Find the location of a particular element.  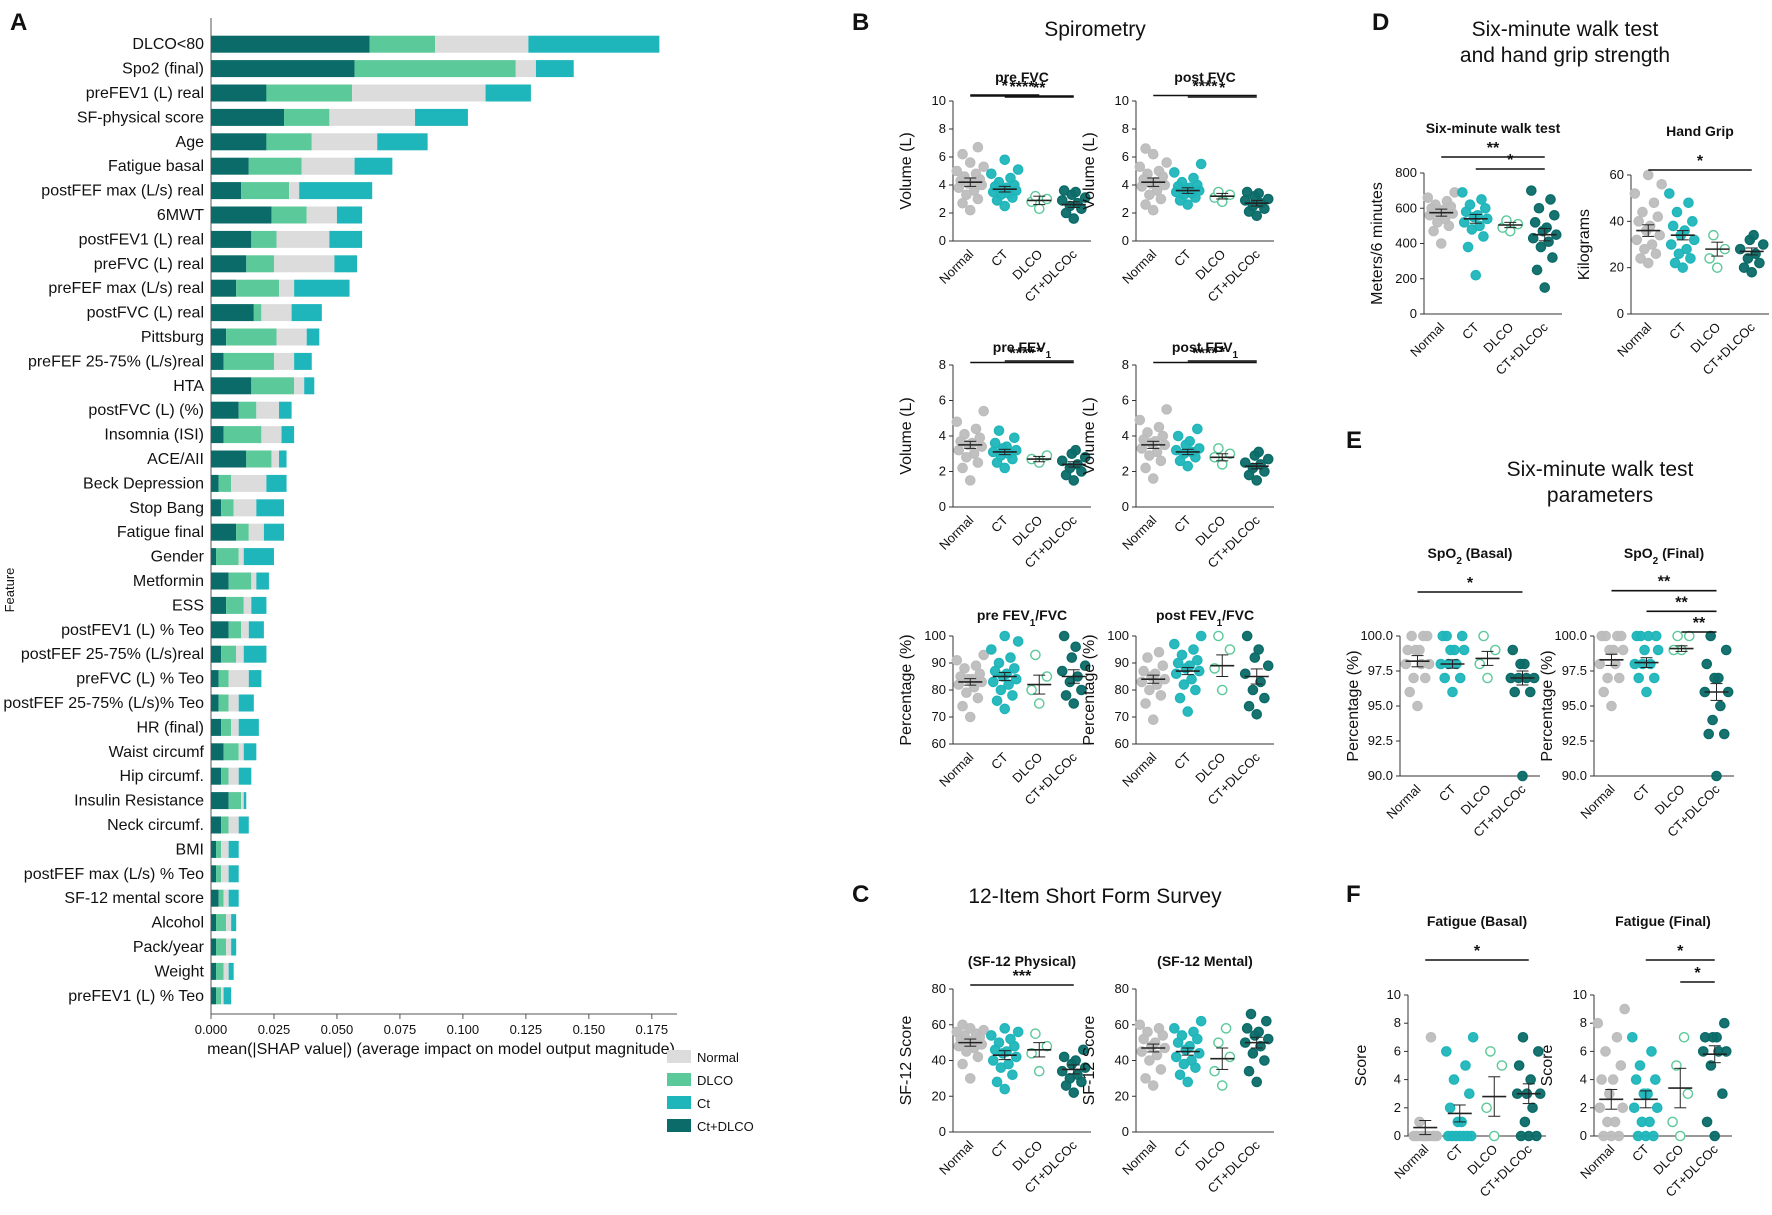

shap-feature-label: Stop Bang is located at coordinates (166, 508).